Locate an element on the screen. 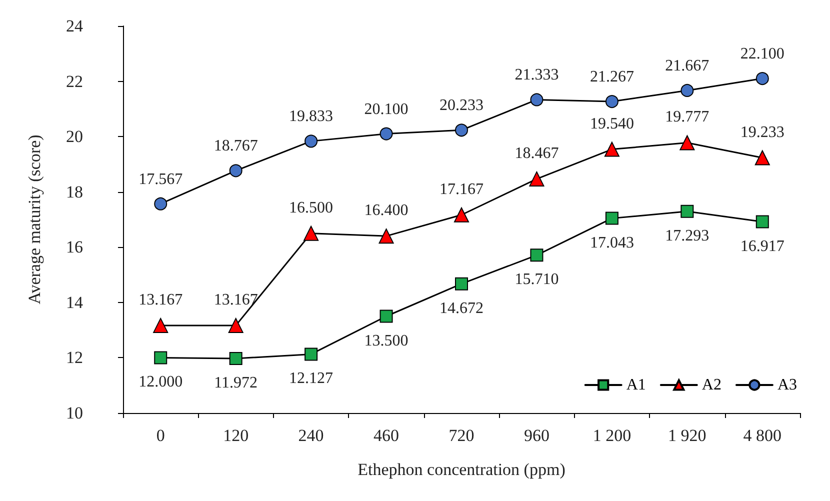 This screenshot has width=830, height=501. data-label: 18.767 is located at coordinates (236, 146).